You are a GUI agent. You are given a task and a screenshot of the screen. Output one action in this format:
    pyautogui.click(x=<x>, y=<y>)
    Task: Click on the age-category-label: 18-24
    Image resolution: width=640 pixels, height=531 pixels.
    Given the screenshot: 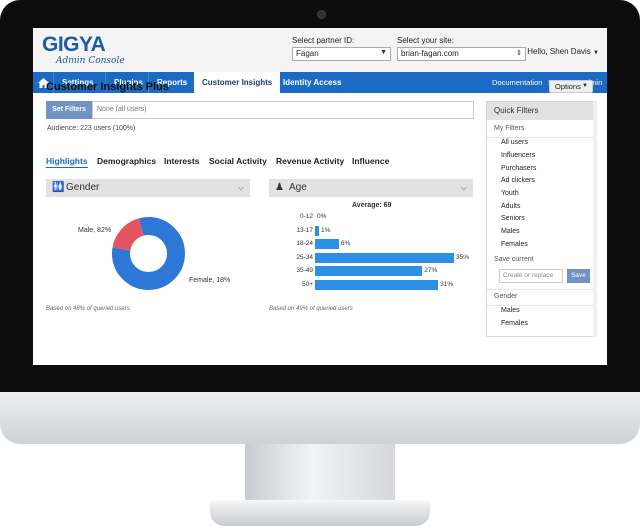 What is the action you would take?
    pyautogui.click(x=304, y=243)
    